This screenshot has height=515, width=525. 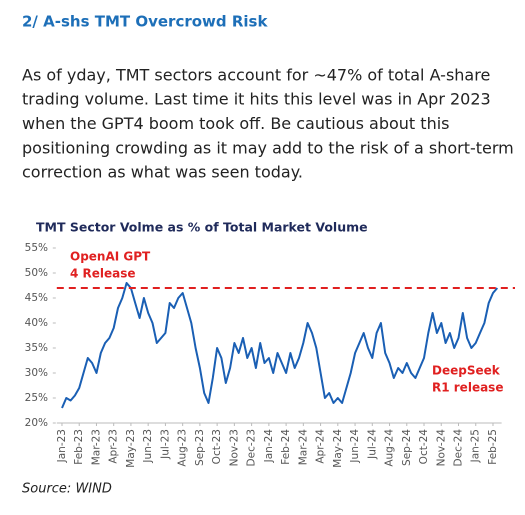 What do you see at coordinates (165, 444) in the screenshot?
I see `x-tick-label: Jul-23` at bounding box center [165, 444].